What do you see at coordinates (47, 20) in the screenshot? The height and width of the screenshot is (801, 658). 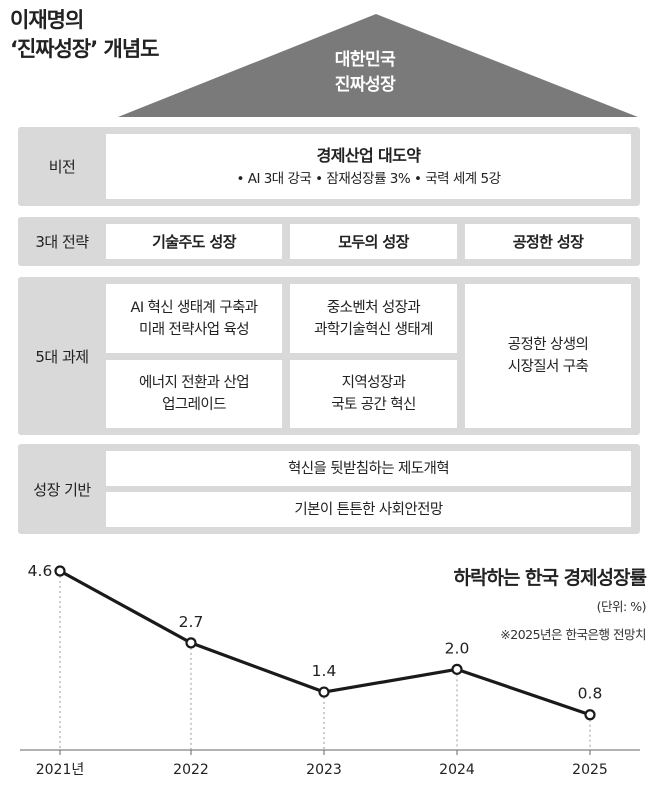 I see `title-line-1: 이재명의` at bounding box center [47, 20].